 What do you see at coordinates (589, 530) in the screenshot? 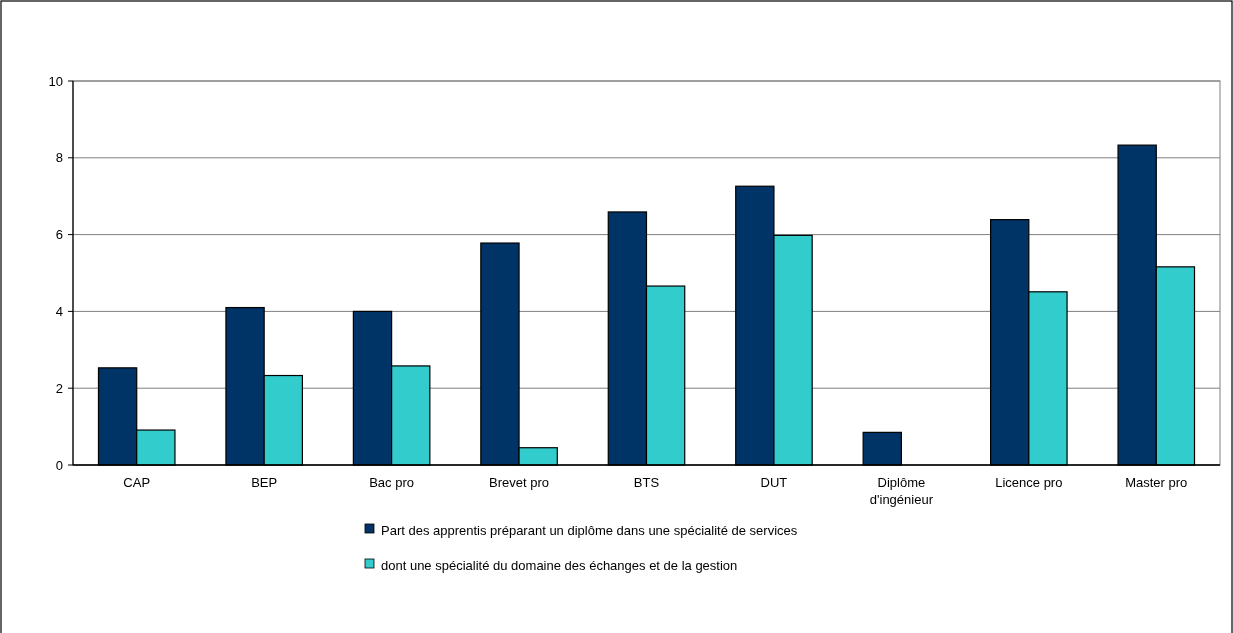
I see `legend-label: Part des apprentis préparant un diplôme dans une spécialité de services` at bounding box center [589, 530].